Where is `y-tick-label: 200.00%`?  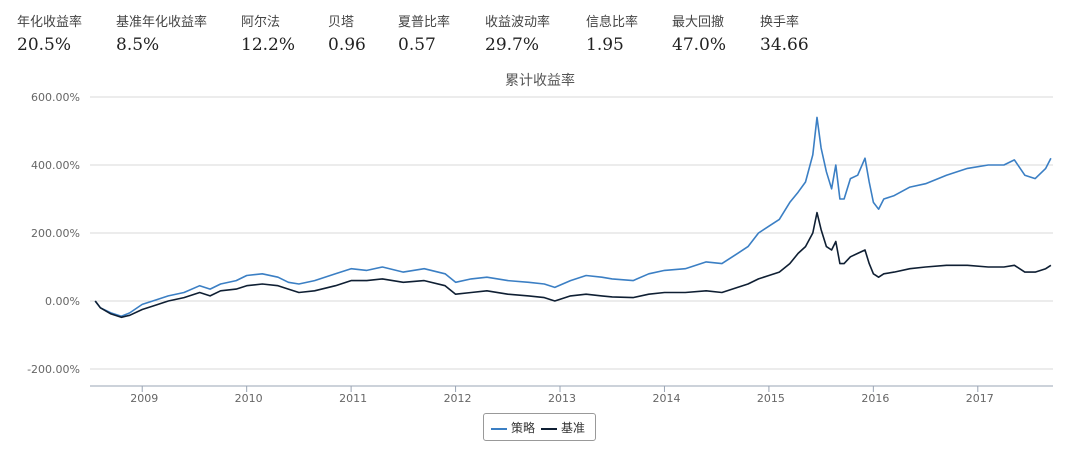 y-tick-label: 200.00% is located at coordinates (55, 233).